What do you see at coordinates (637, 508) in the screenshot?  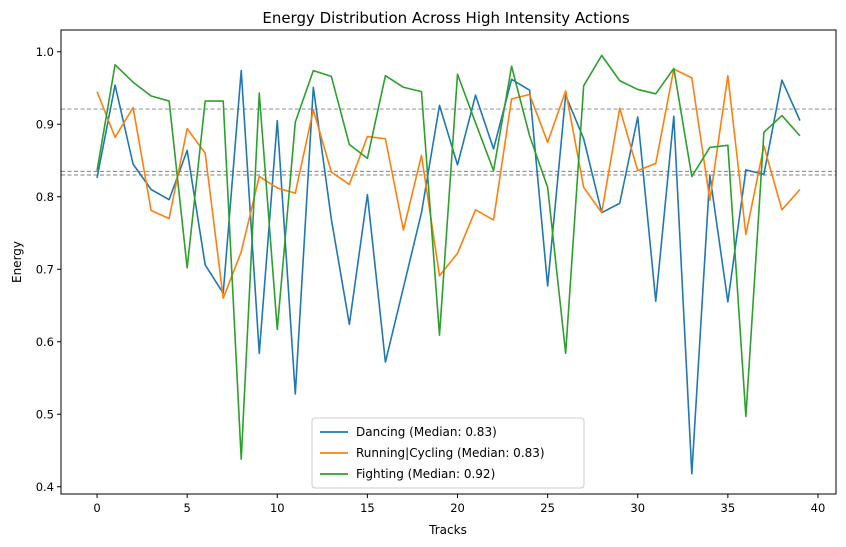 I see `x-tick-label: 30` at bounding box center [637, 508].